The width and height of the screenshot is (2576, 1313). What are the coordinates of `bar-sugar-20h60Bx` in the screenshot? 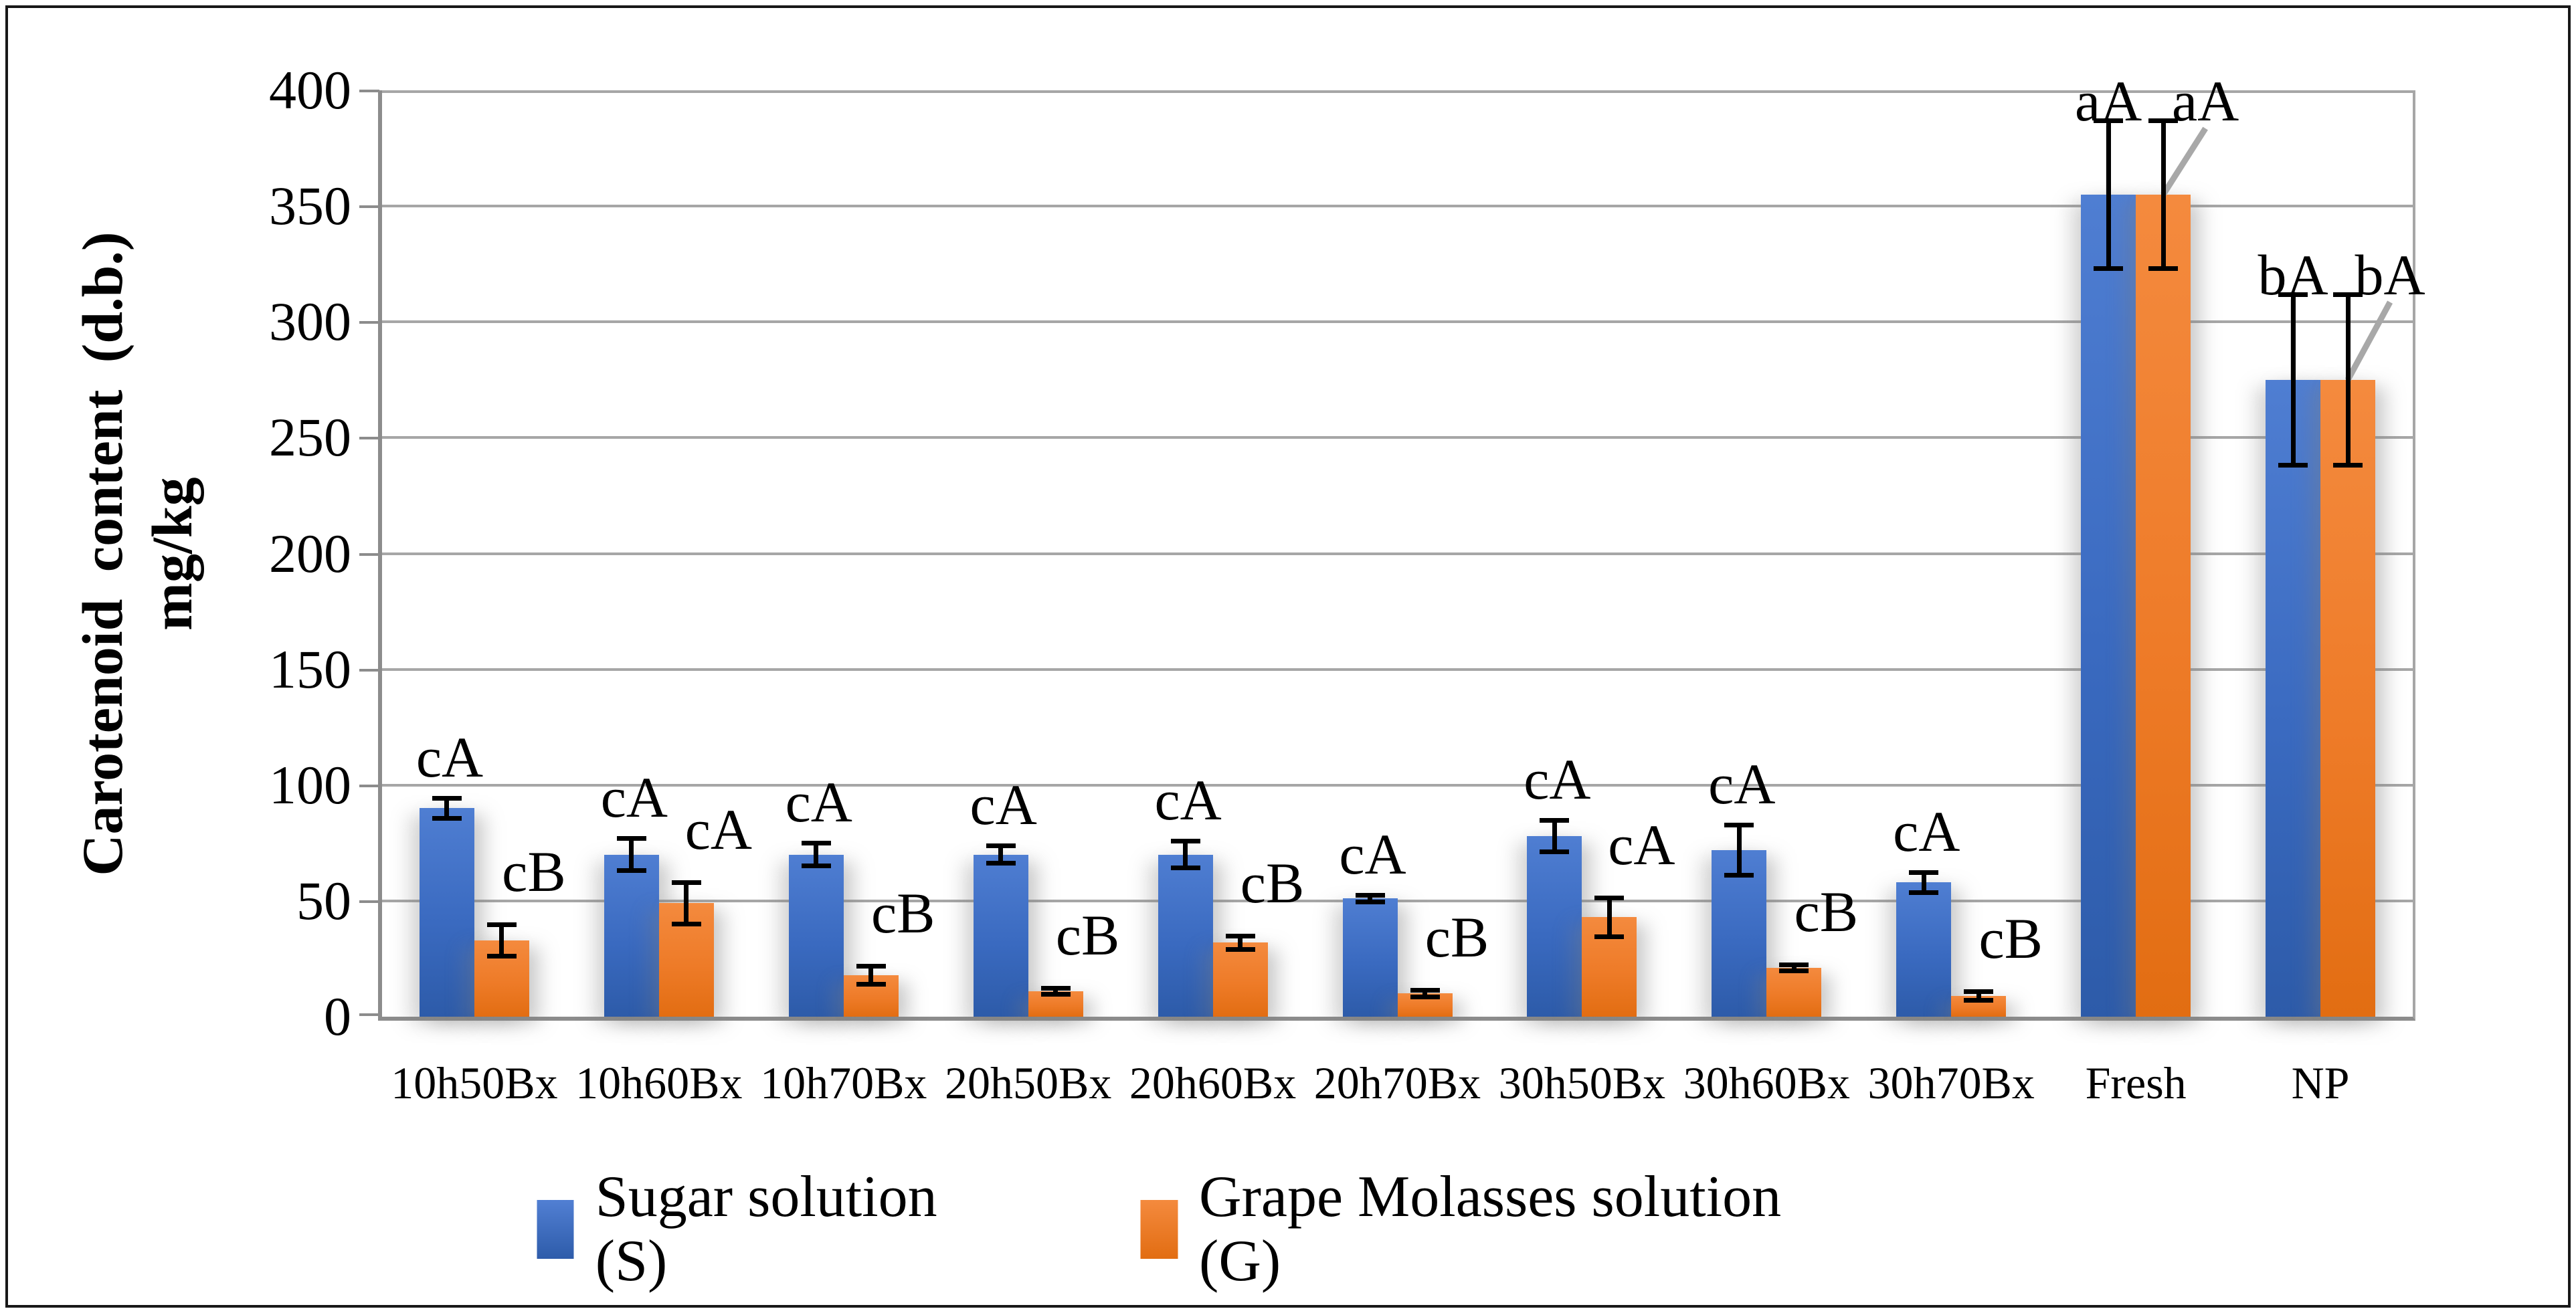 It's located at (1185, 935).